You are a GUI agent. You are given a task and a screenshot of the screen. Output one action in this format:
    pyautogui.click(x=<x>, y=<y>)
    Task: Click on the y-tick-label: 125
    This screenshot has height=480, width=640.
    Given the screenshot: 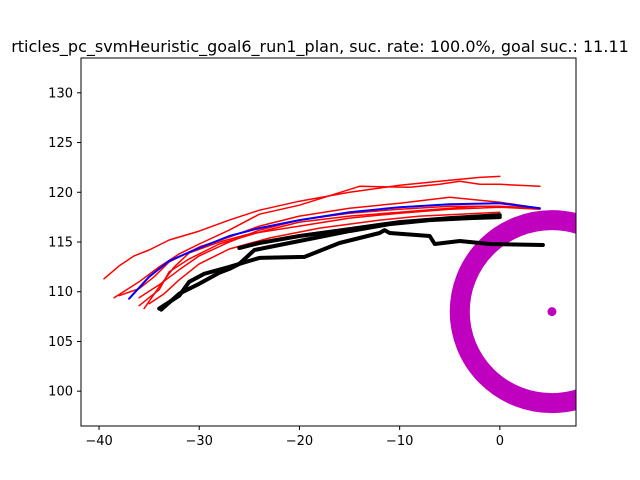 What is the action you would take?
    pyautogui.click(x=60, y=143)
    